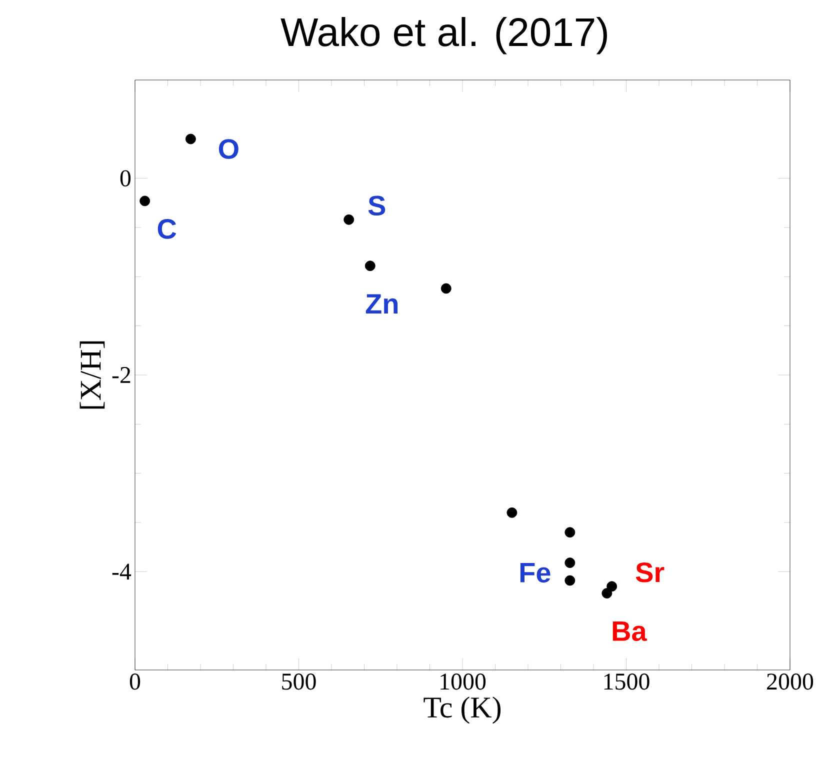  I want to click on y-tick-label: 0, so click(125, 178).